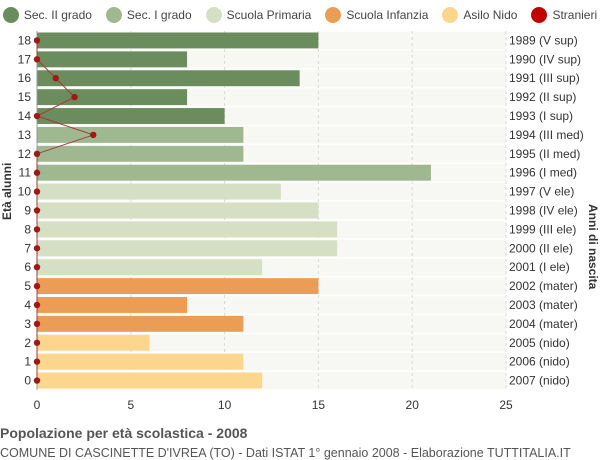 The height and width of the screenshot is (460, 600). What do you see at coordinates (124, 433) in the screenshot?
I see `chart-title: Popolazione per età scolastica - 2008` at bounding box center [124, 433].